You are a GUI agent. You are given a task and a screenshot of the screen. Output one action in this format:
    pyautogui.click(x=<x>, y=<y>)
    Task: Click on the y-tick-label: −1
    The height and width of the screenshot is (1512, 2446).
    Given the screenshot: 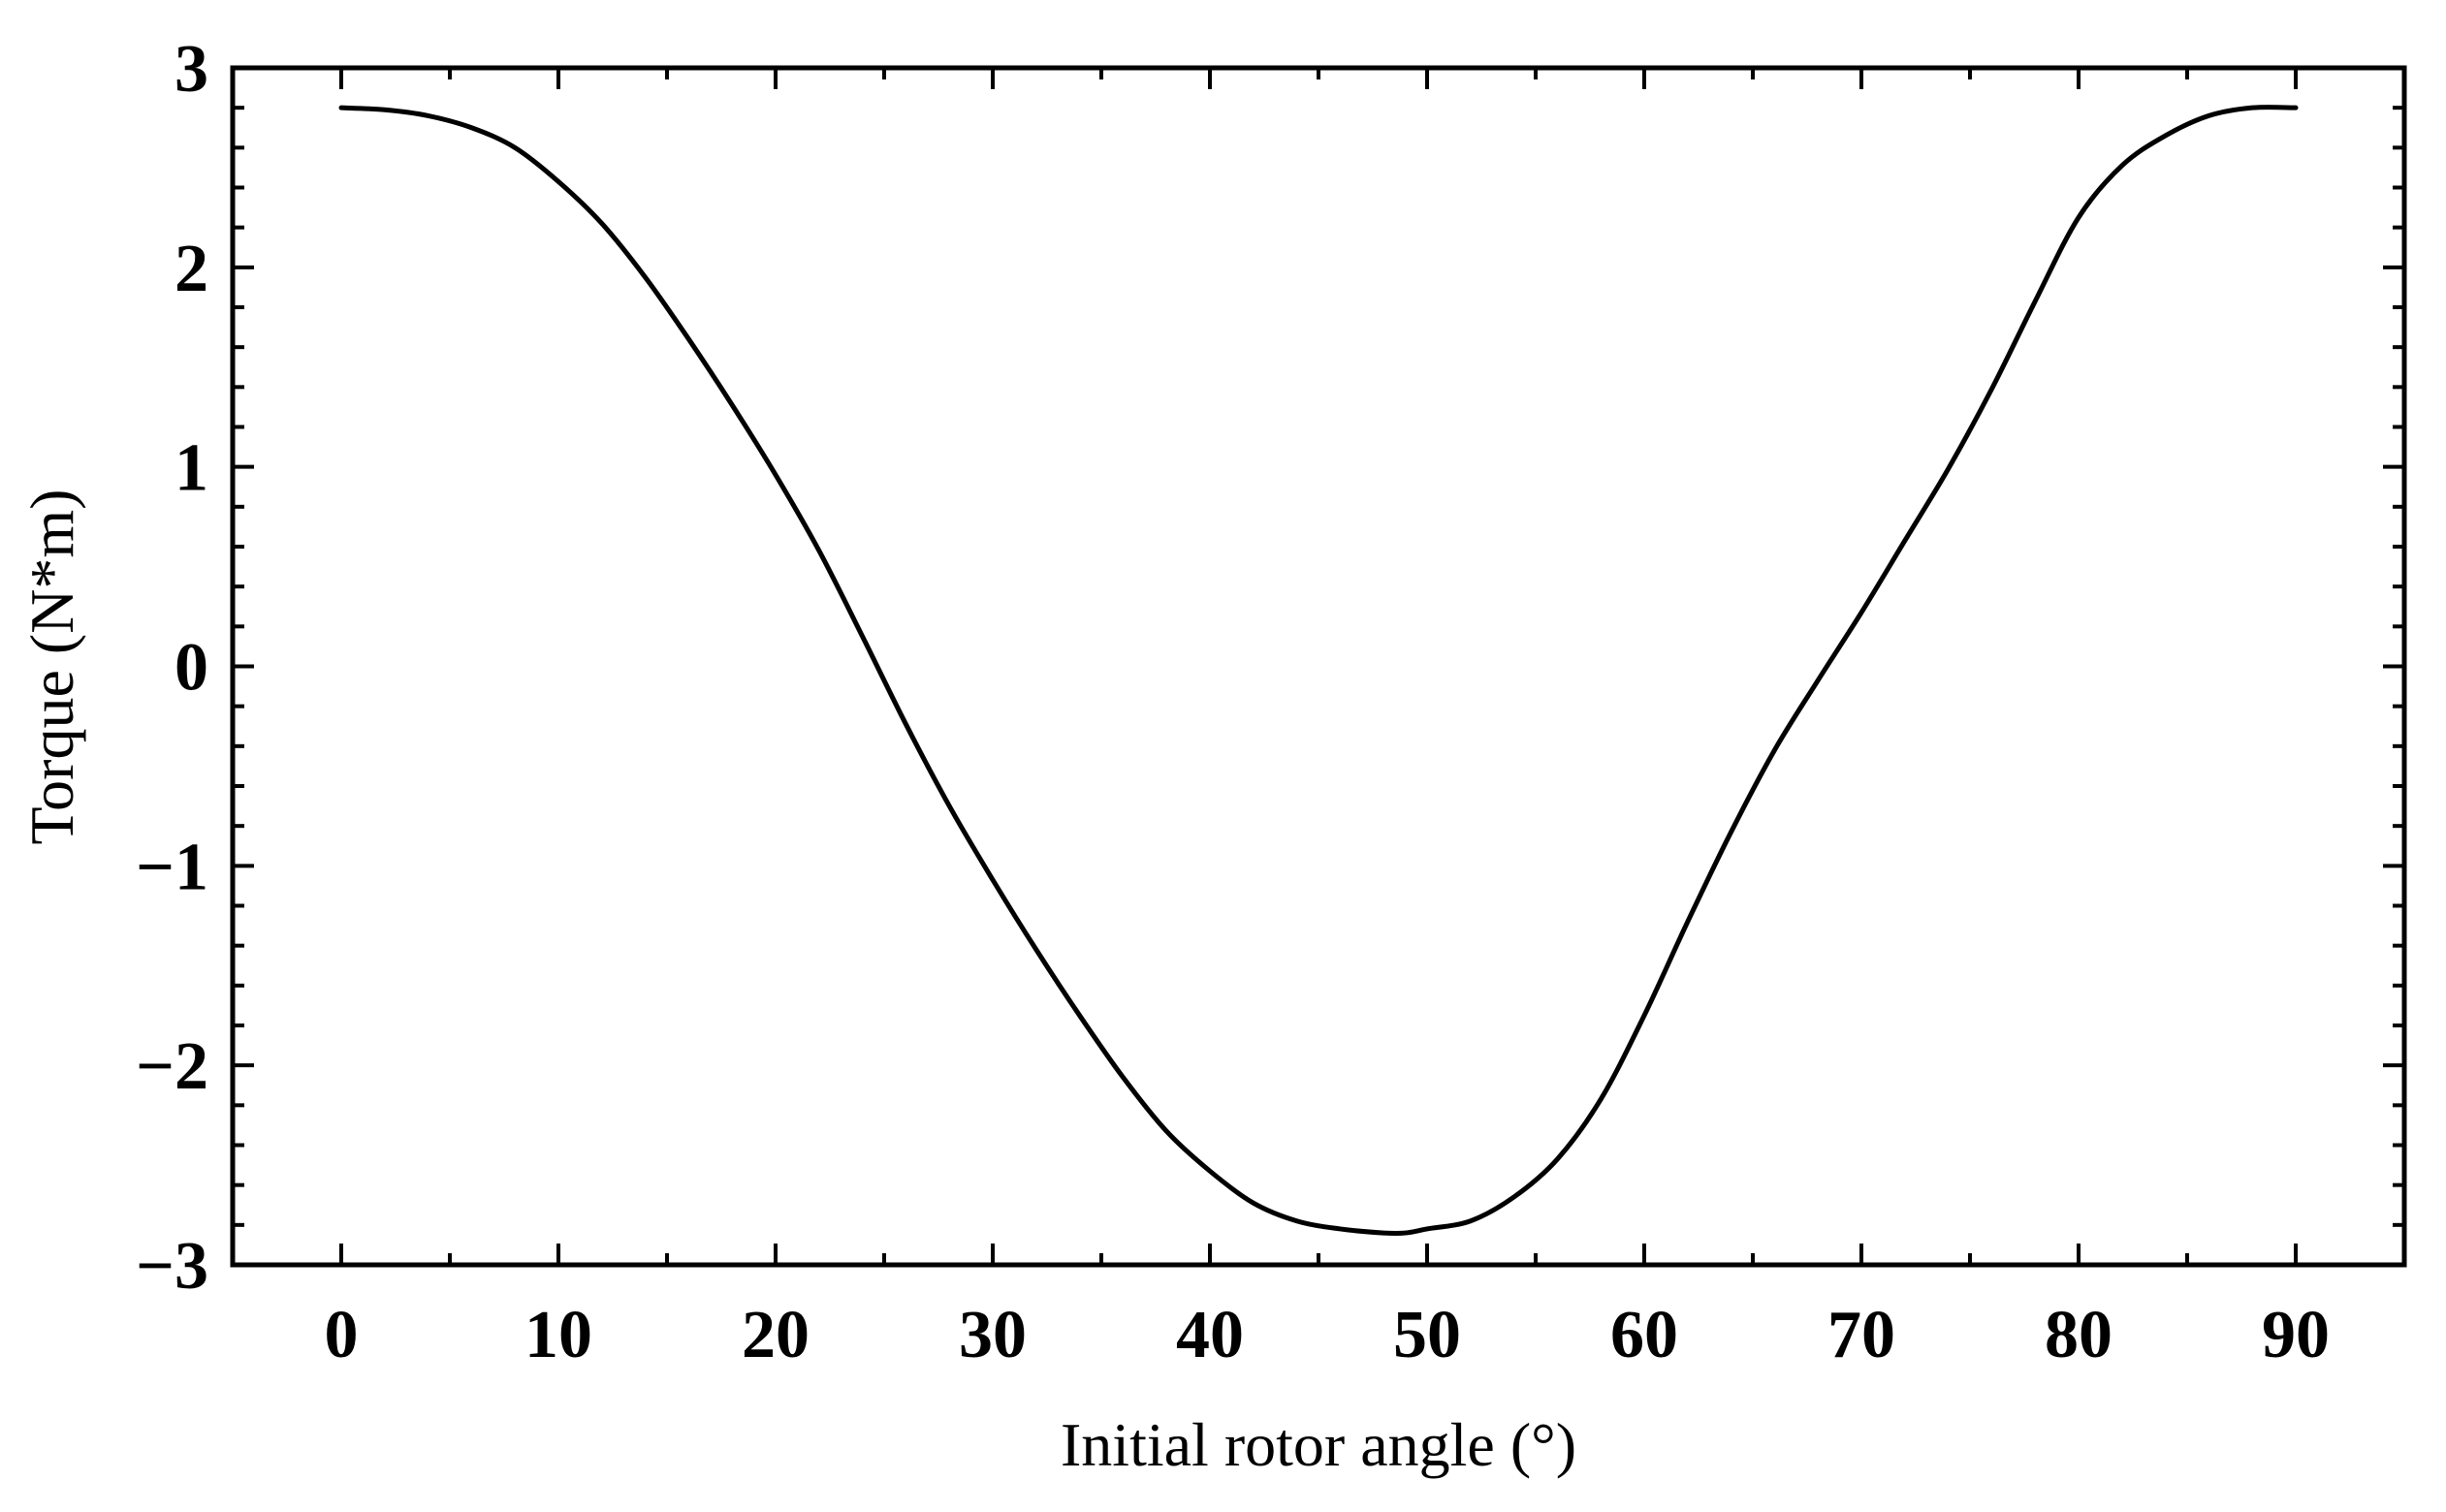 What is the action you would take?
    pyautogui.click(x=172, y=867)
    